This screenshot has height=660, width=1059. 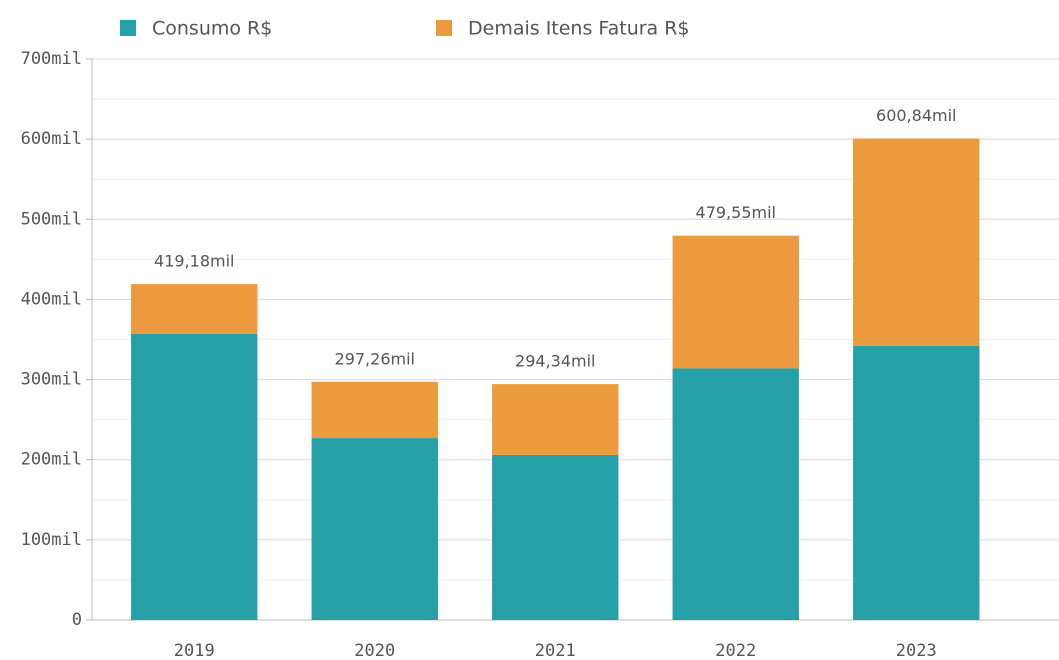 What do you see at coordinates (51, 380) in the screenshot?
I see `y-tick-label: 300mil` at bounding box center [51, 380].